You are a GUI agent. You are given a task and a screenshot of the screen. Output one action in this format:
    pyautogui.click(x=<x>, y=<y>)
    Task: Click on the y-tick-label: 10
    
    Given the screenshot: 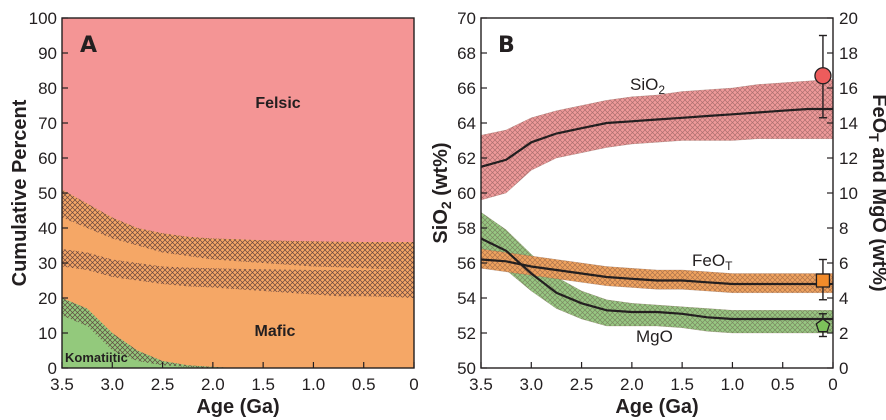 What is the action you would take?
    pyautogui.click(x=47, y=333)
    